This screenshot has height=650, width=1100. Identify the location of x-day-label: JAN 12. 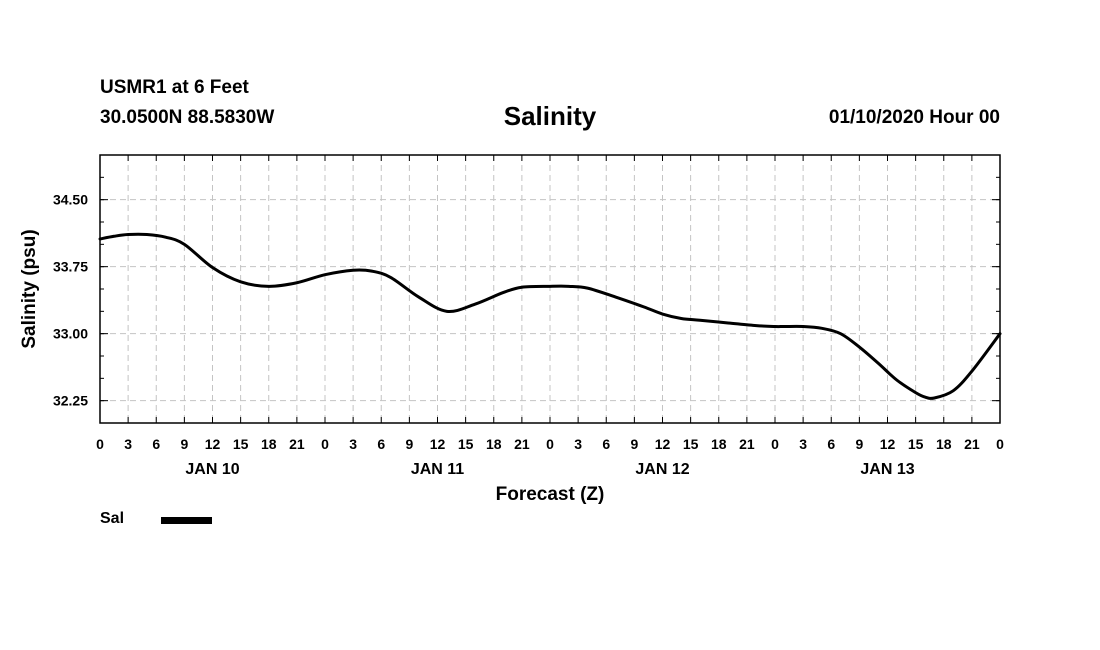
(662, 469).